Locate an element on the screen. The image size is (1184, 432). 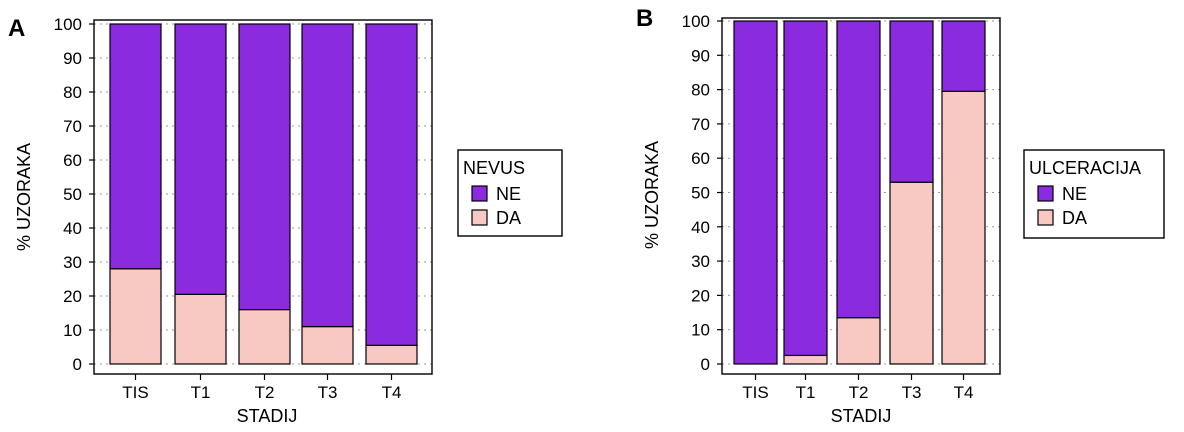
panel-label: A is located at coordinates (16, 28).